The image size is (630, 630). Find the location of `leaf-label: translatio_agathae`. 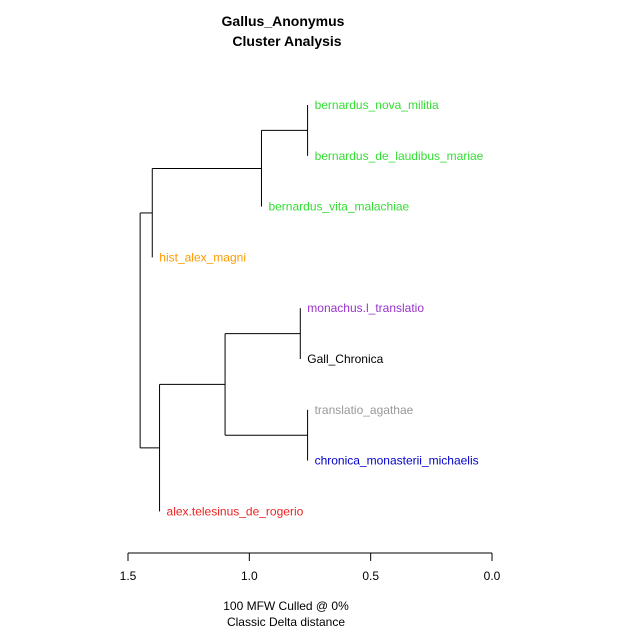

leaf-label: translatio_agathae is located at coordinates (364, 410).